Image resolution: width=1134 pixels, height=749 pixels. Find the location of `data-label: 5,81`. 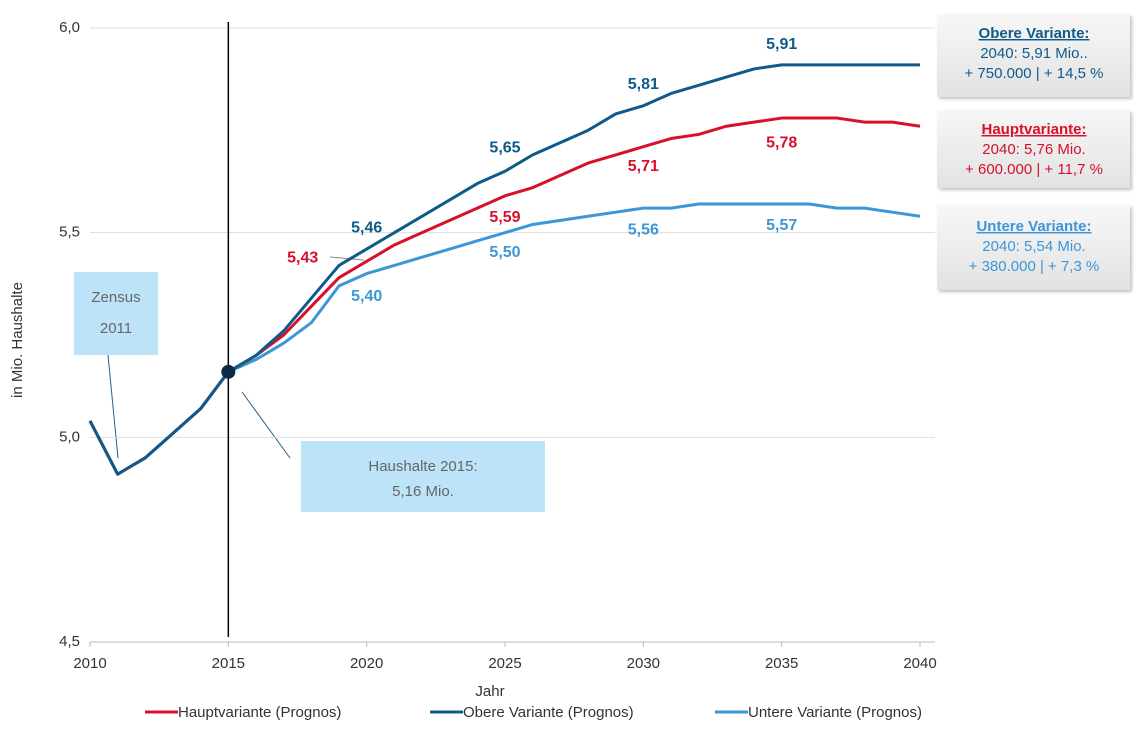

data-label: 5,81 is located at coordinates (643, 84).